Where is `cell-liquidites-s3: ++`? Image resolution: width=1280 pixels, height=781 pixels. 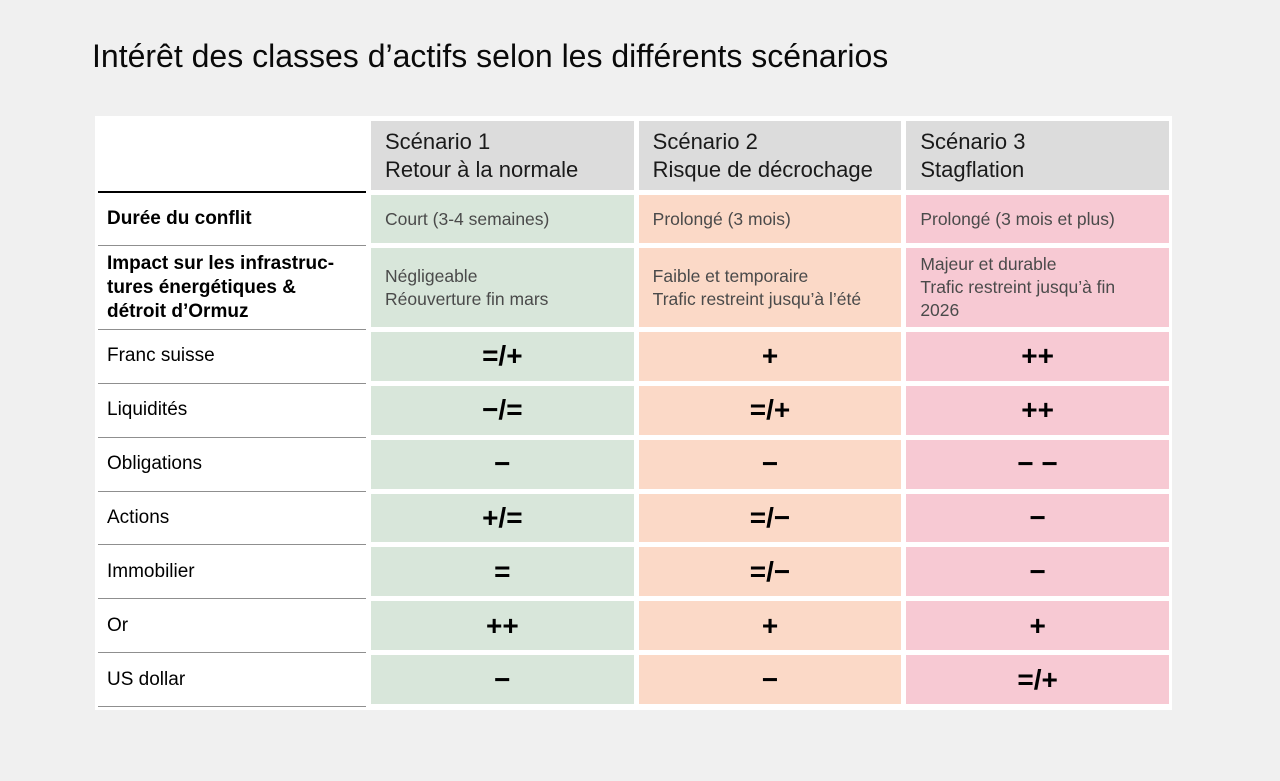 cell-liquidites-s3: ++ is located at coordinates (1037, 410).